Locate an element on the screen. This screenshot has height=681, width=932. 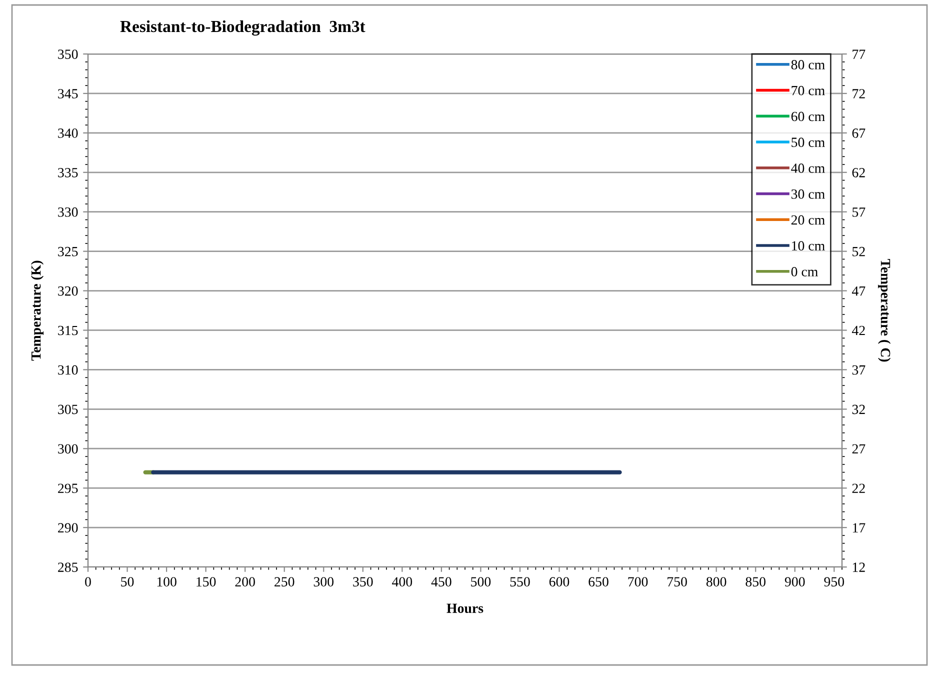
y-tick-label: 285 is located at coordinates (68, 567).